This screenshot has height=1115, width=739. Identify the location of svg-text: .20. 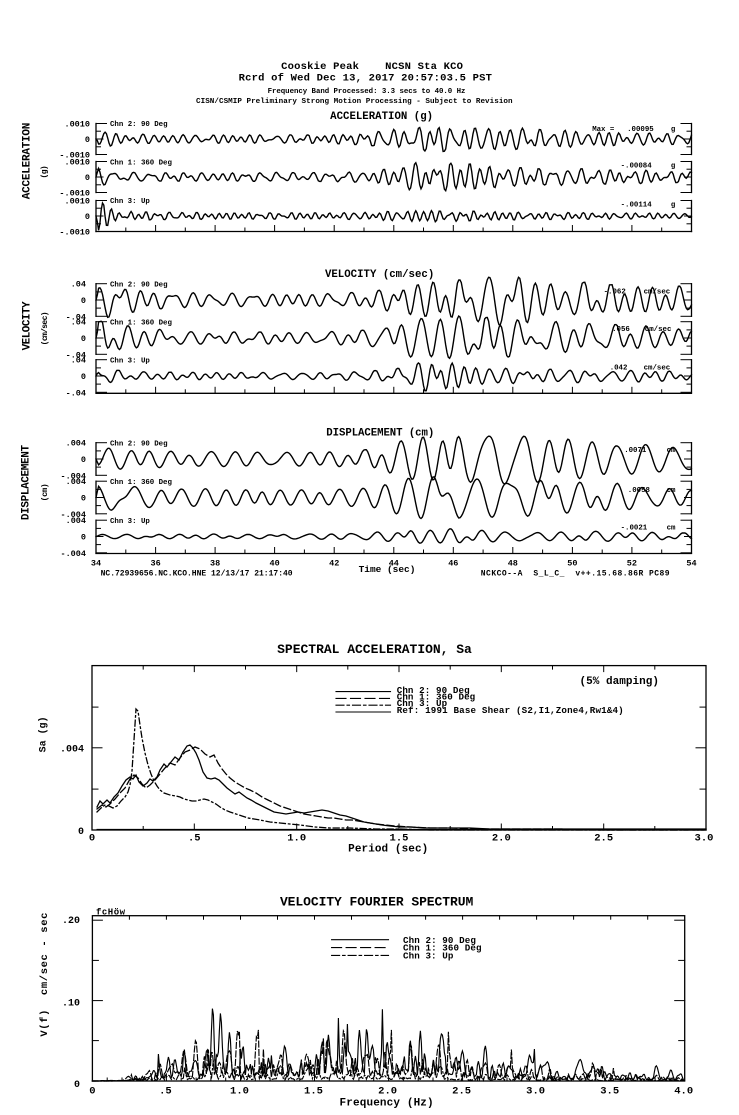
(71, 921).